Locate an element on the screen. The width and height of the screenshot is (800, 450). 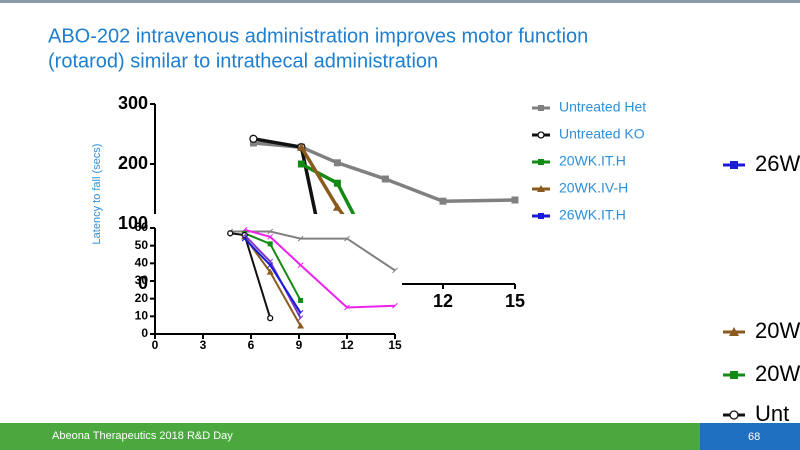
clipped-legend-label: Unt is located at coordinates (772, 413).